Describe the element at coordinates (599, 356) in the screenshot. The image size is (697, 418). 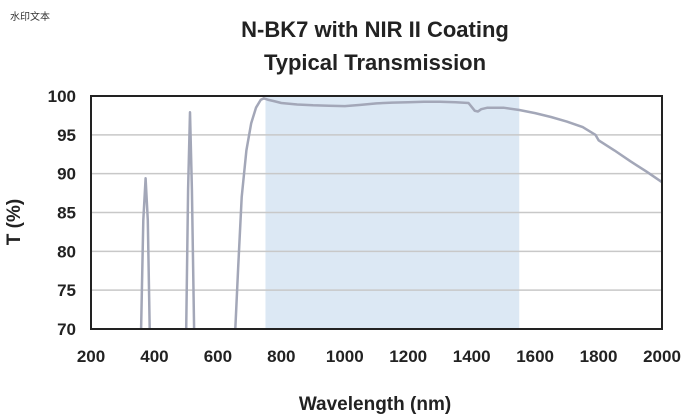
I see `x-tick-label-1800: 1800` at that location.